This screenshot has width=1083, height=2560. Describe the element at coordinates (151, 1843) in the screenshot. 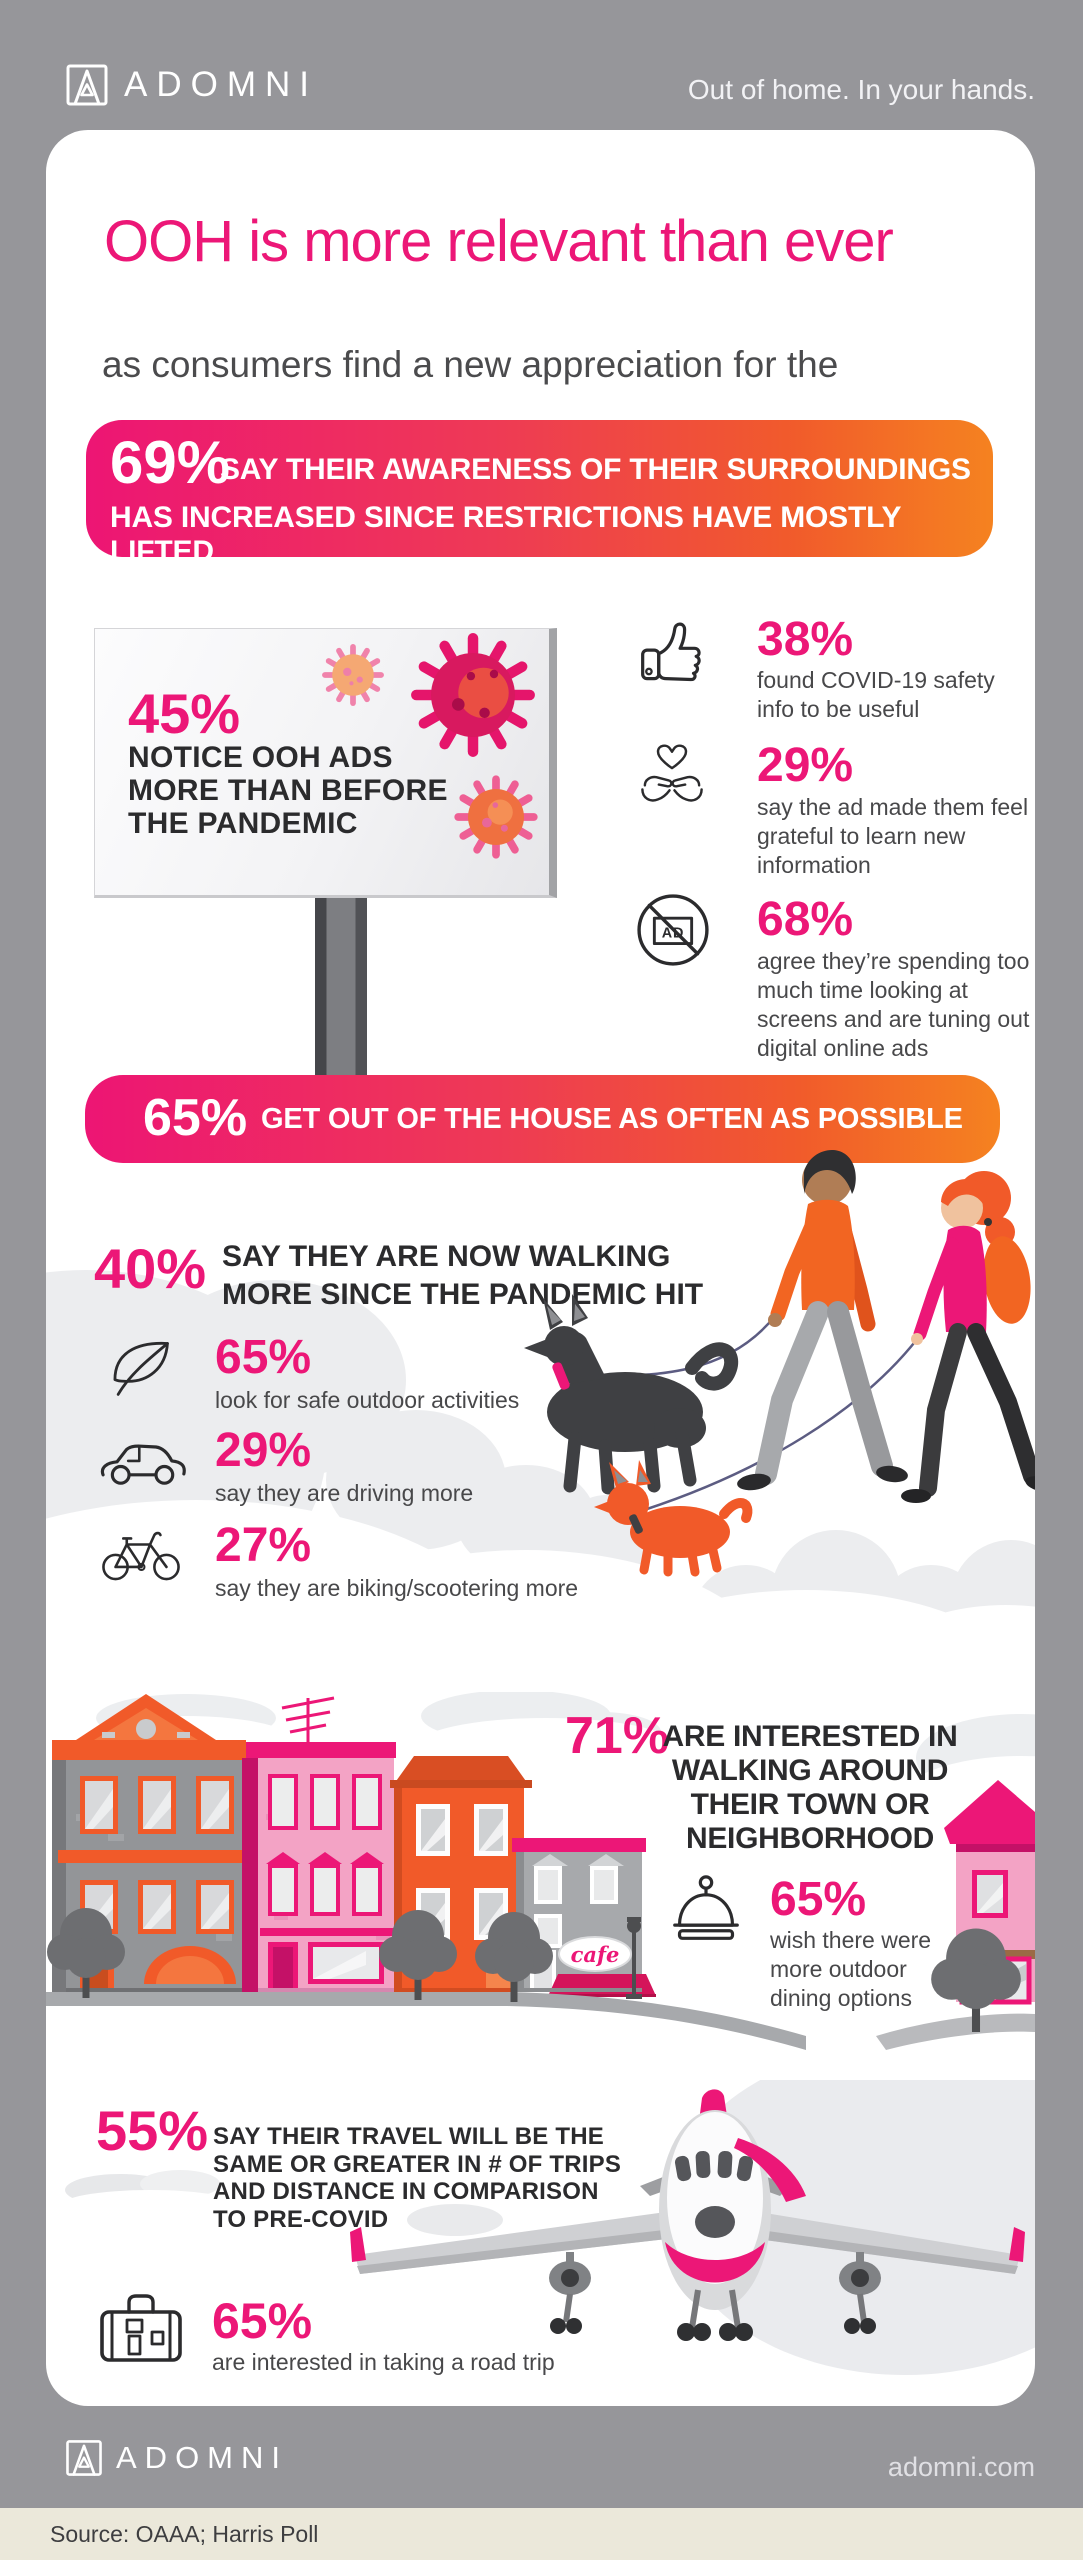

I see `building-orange-gray` at that location.